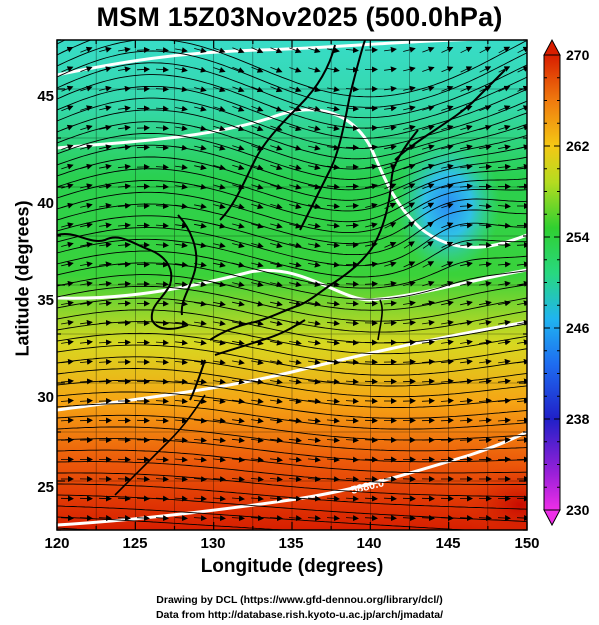 Image resolution: width=599 pixels, height=625 pixels. Describe the element at coordinates (299, 17) in the screenshot. I see `chart-title: MSM 15Z03Nov2025 (500.0hPa)` at that location.